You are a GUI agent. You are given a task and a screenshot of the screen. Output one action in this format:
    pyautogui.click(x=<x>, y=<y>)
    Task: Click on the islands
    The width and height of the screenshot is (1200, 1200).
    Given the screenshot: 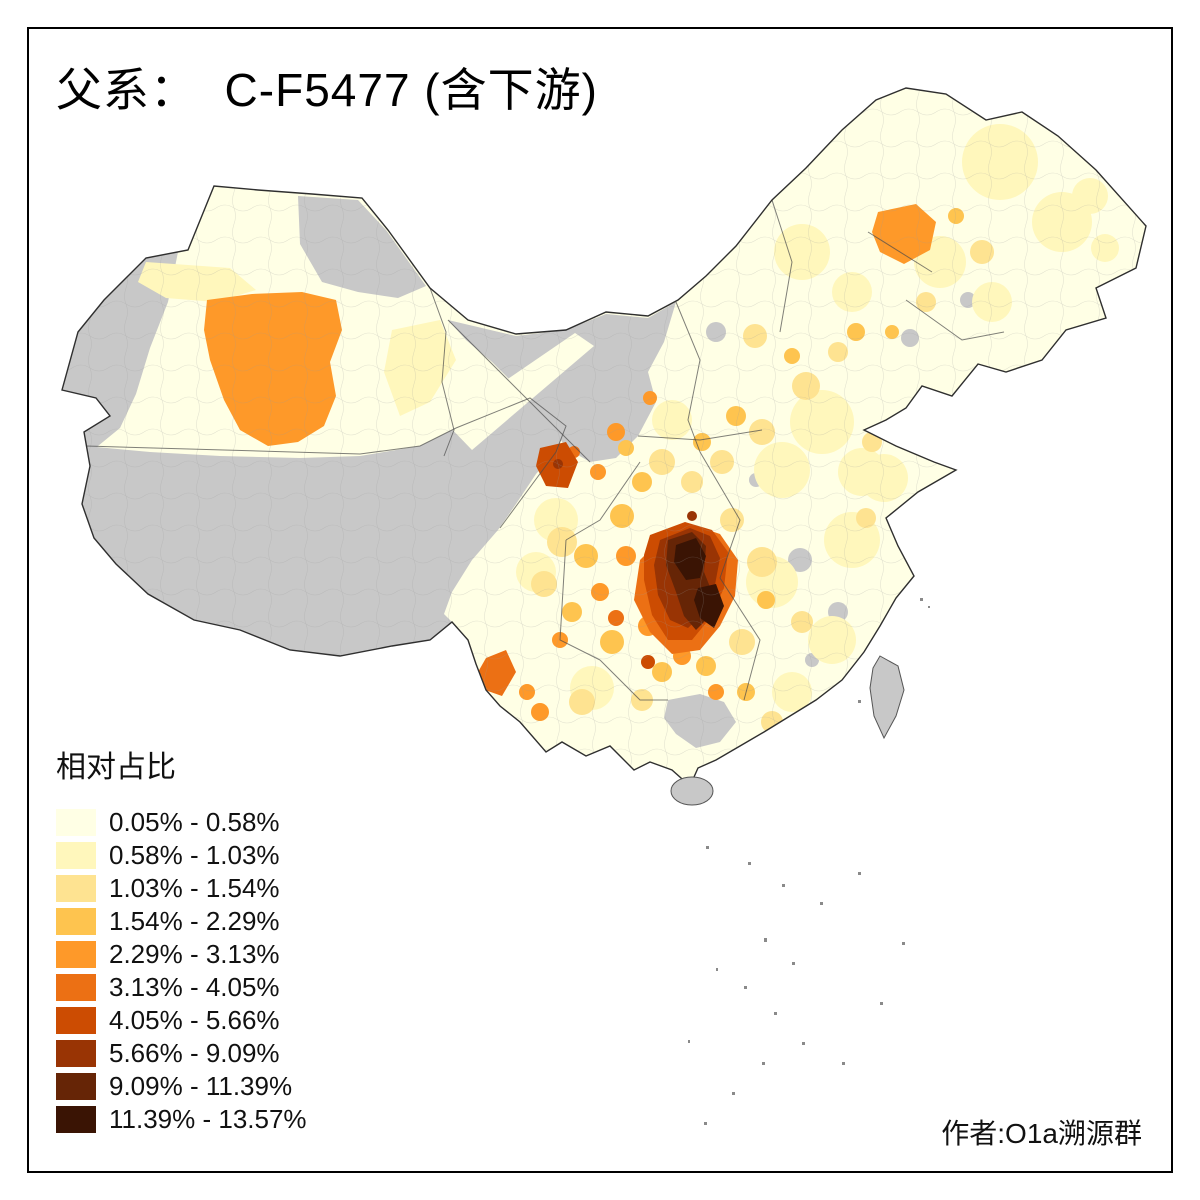 What is the action you would take?
    pyautogui.click(x=800, y=861)
    